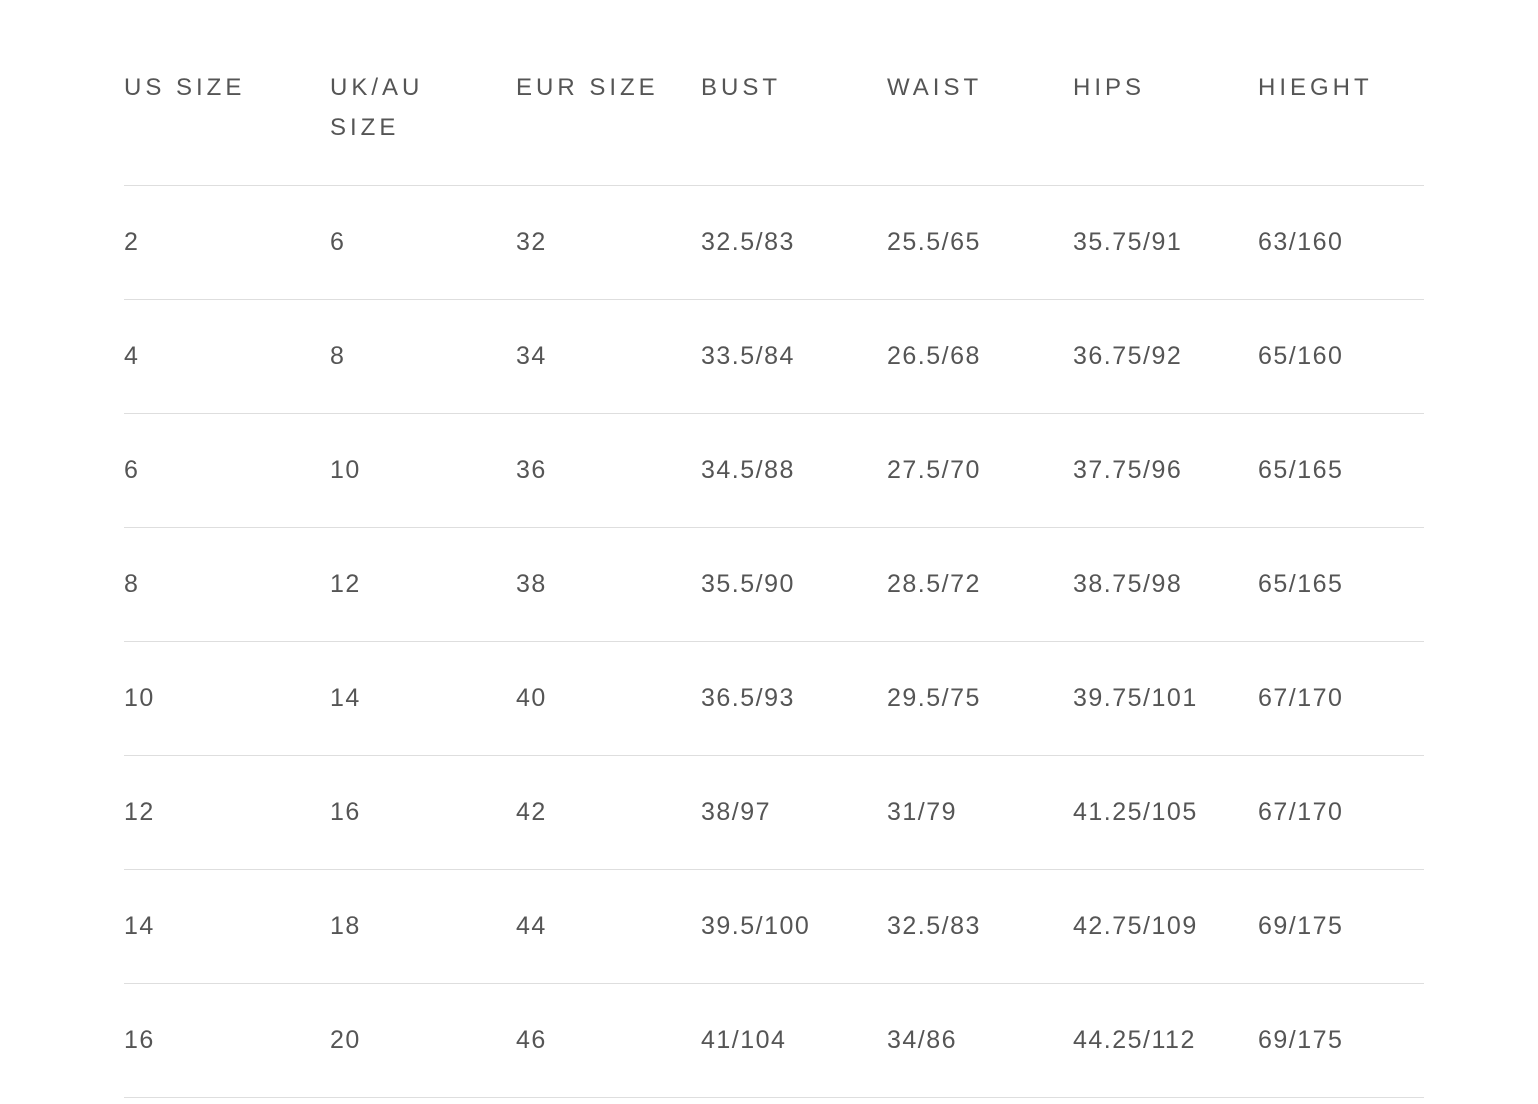 The width and height of the screenshot is (1538, 1104). Describe the element at coordinates (1315, 87) in the screenshot. I see `header-height: HIEGHT` at that location.